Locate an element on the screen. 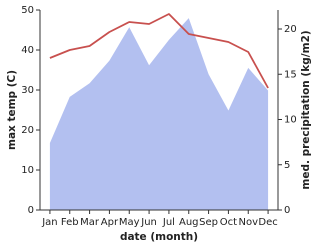 The image size is (320, 247). x-tick-label: Sep is located at coordinates (208, 222).